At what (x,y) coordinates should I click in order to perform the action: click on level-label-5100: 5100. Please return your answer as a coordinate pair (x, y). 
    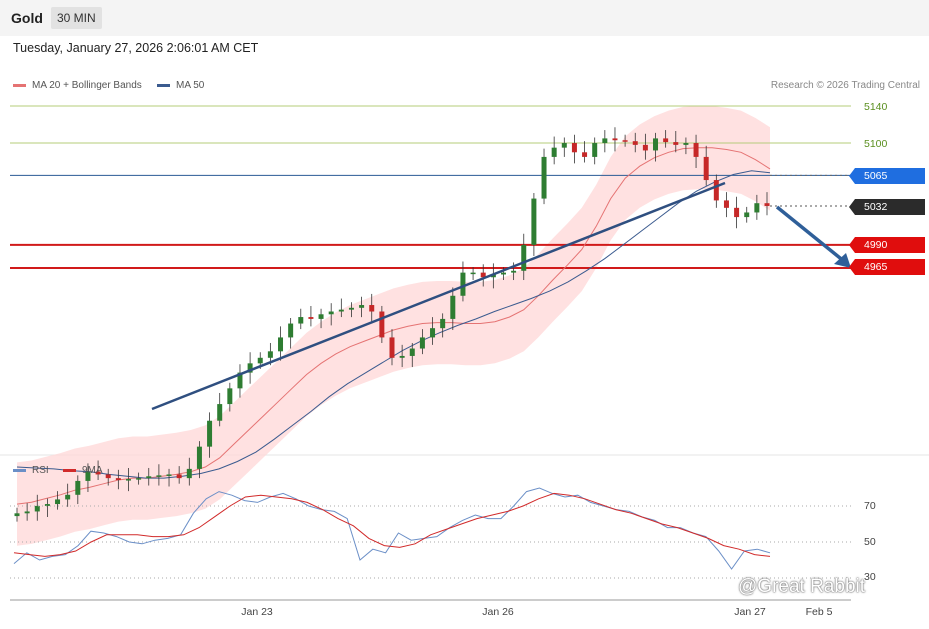
    Looking at the image, I should click on (876, 144).